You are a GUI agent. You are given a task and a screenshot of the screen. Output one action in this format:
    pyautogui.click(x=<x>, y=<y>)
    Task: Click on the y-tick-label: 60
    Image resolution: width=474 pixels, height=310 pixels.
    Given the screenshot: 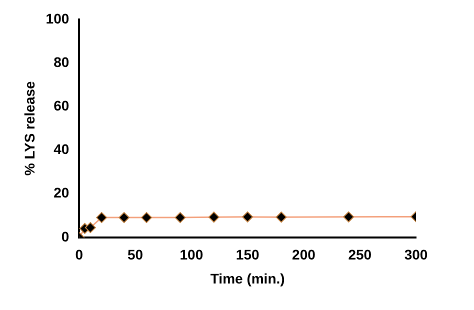 What is the action you would take?
    pyautogui.click(x=62, y=105)
    